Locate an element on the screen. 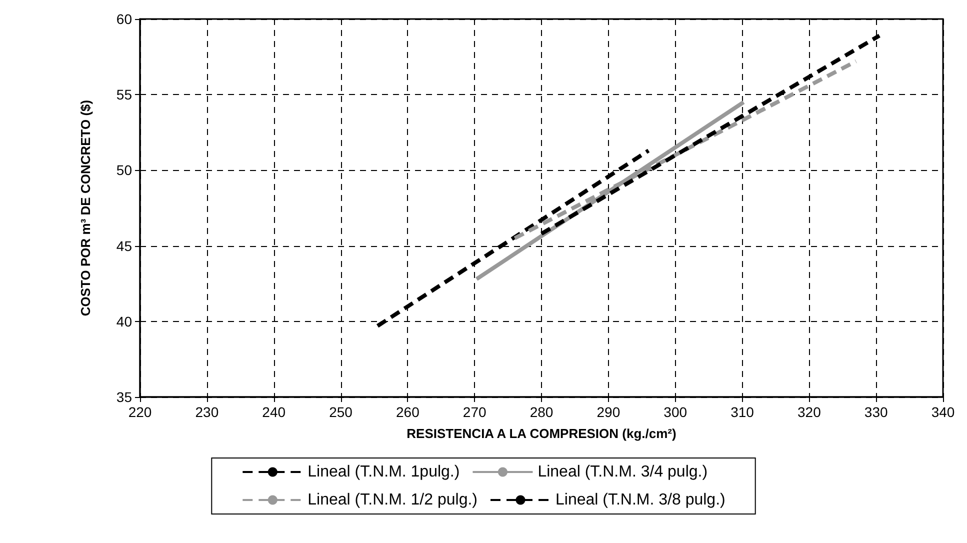 Image resolution: width=967 pixels, height=543 pixels. y-tick-label: 60 is located at coordinates (124, 19).